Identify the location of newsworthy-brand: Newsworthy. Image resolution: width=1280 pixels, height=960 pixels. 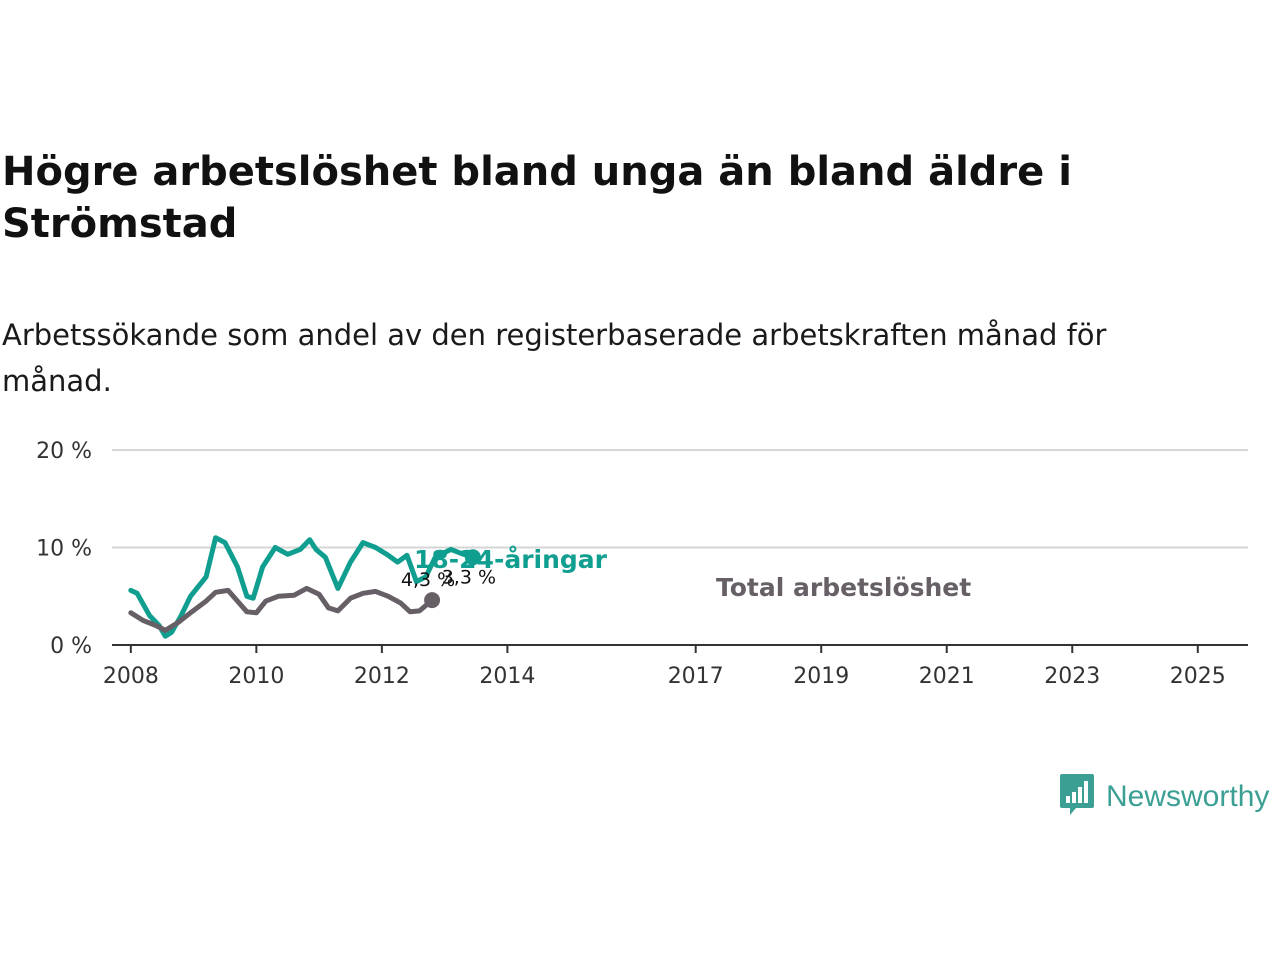
(1163, 797).